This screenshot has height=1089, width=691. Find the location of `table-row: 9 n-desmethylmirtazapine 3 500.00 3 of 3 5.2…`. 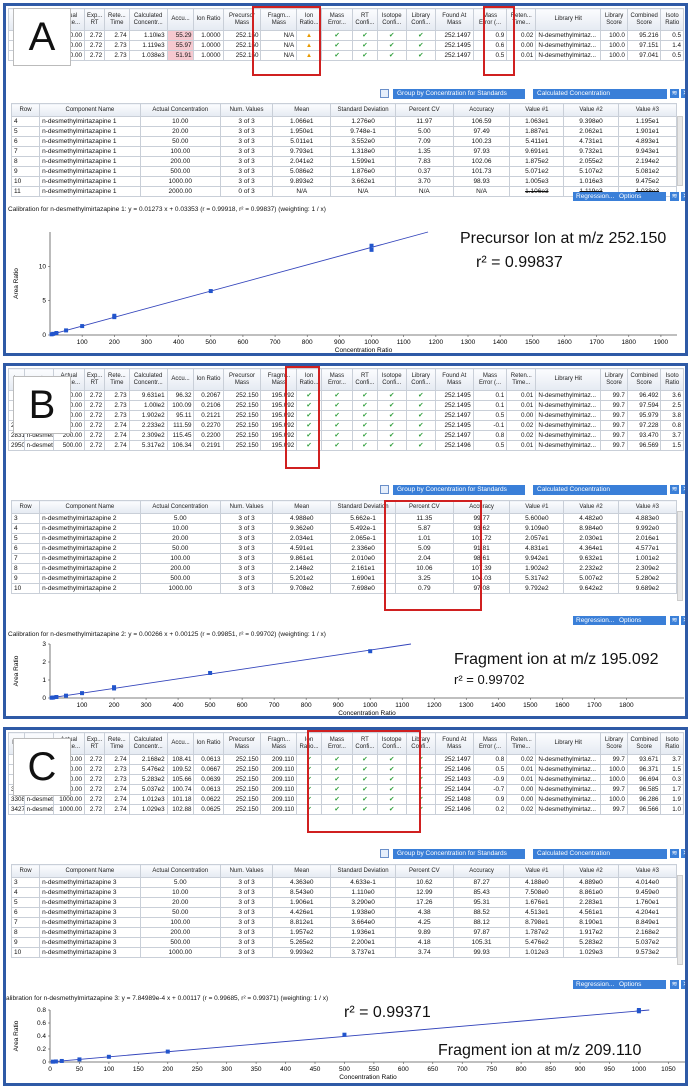

table-row: 9 n-desmethylmirtazapine 3 500.00 3 of 3 5.2… is located at coordinates (344, 942).